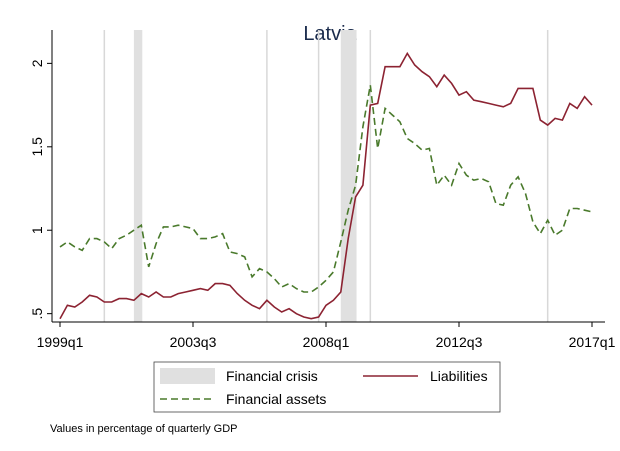 This screenshot has width=620, height=451. I want to click on x-tick-label: 2003q3, so click(193, 342).